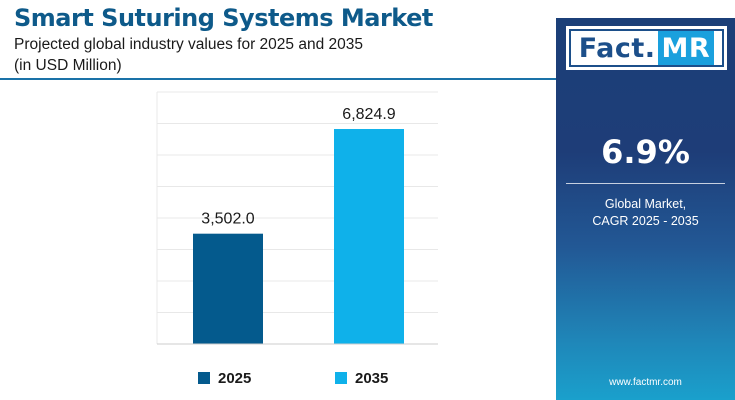  I want to click on legend-label-2025: 2025, so click(235, 378).